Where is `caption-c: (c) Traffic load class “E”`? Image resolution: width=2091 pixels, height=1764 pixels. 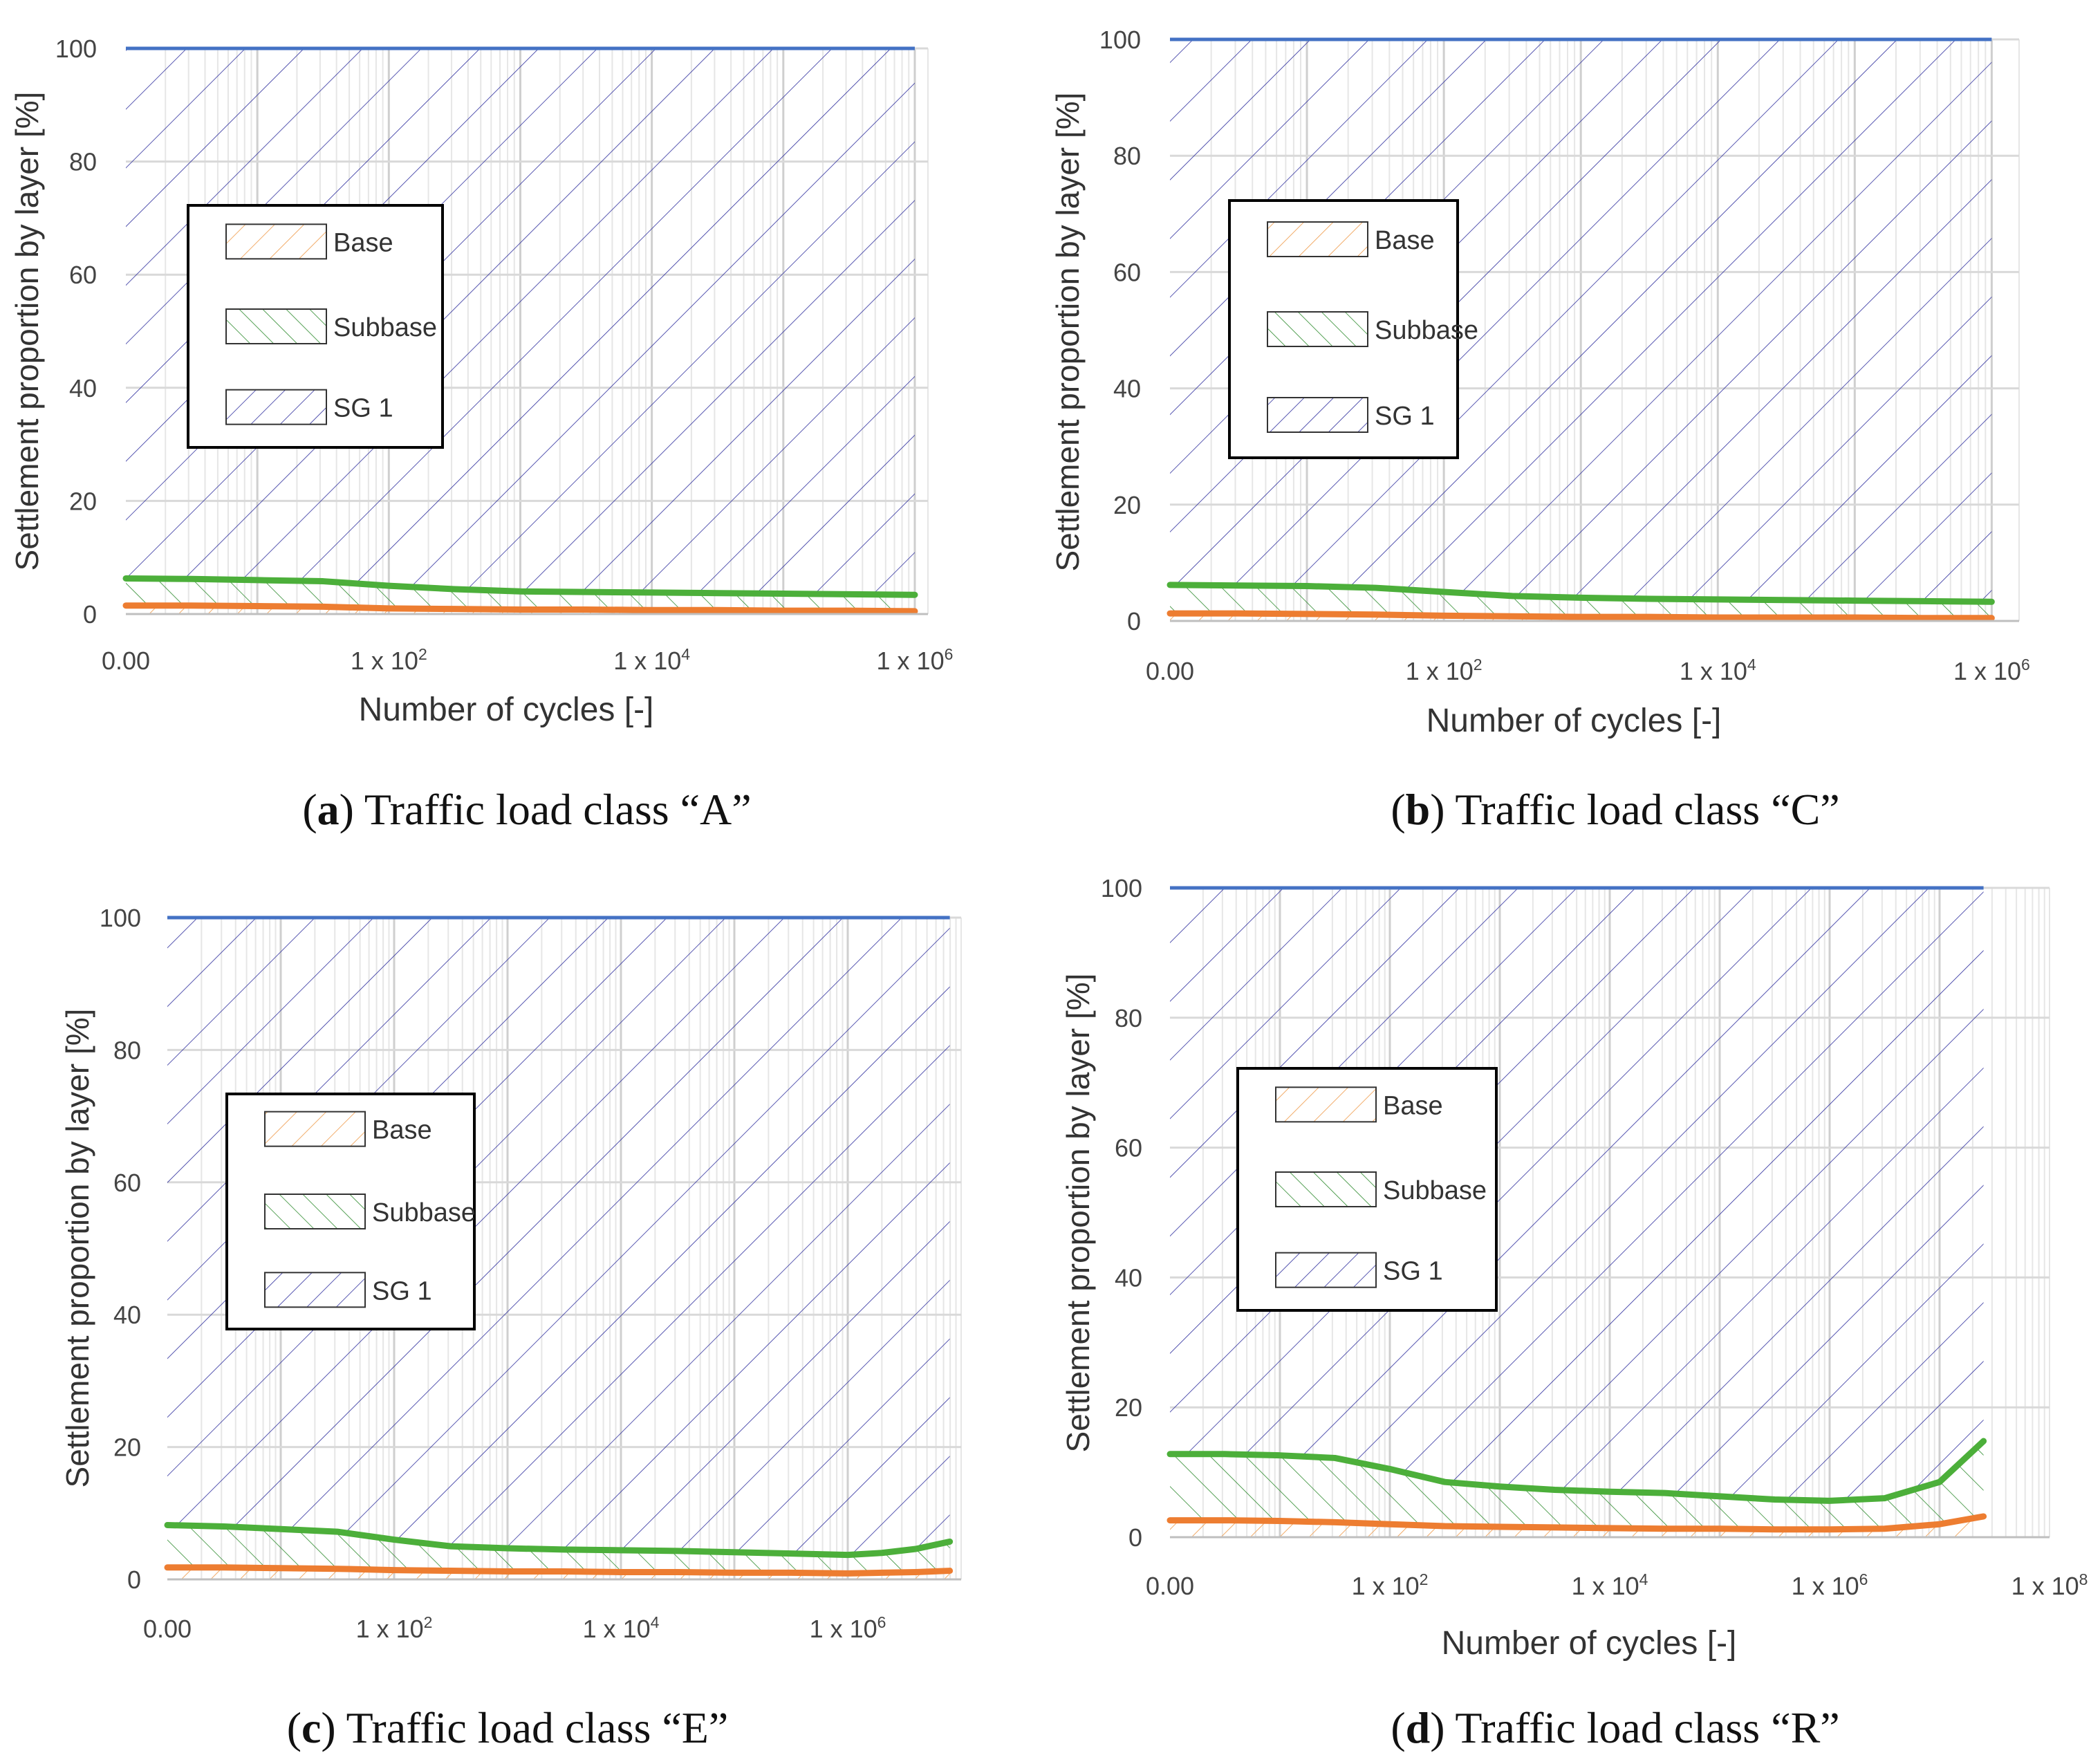
caption-c: (c) Traffic load class “E” is located at coordinates (508, 1727).